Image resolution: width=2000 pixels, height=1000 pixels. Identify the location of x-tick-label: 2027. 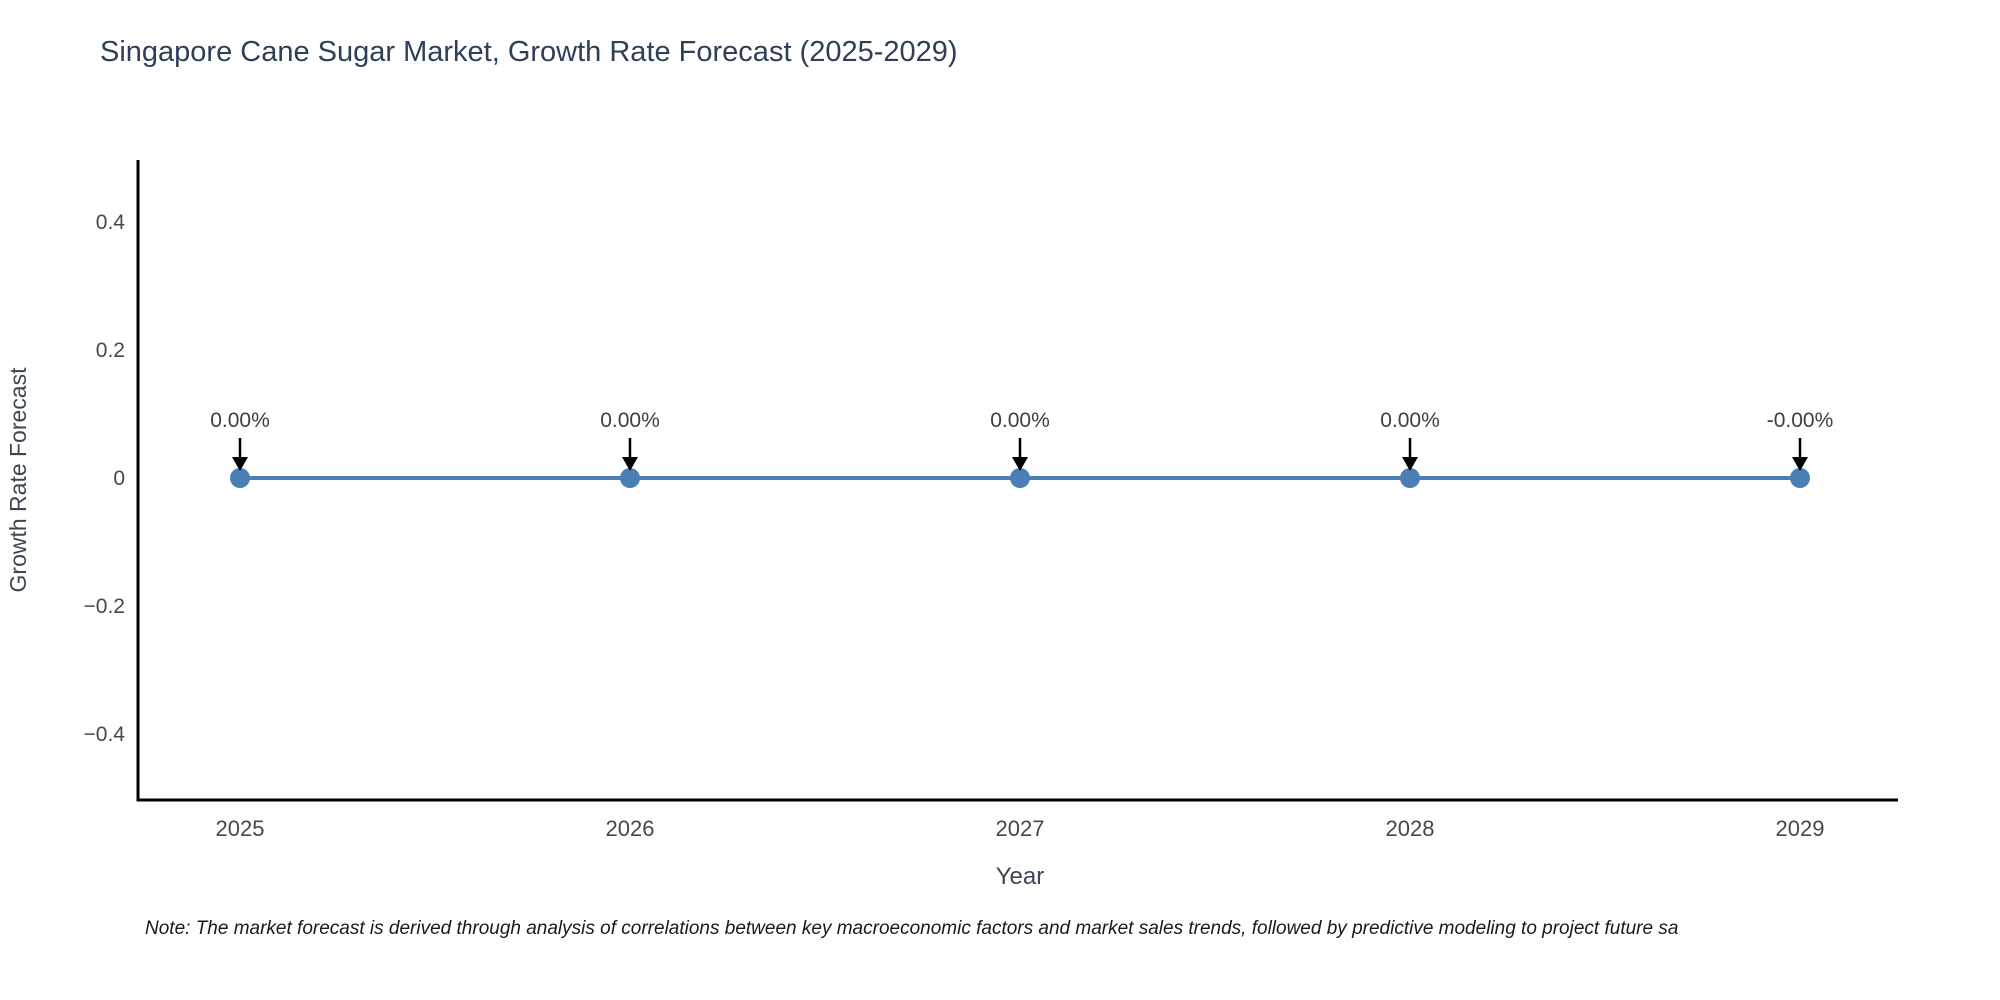
(1020, 828).